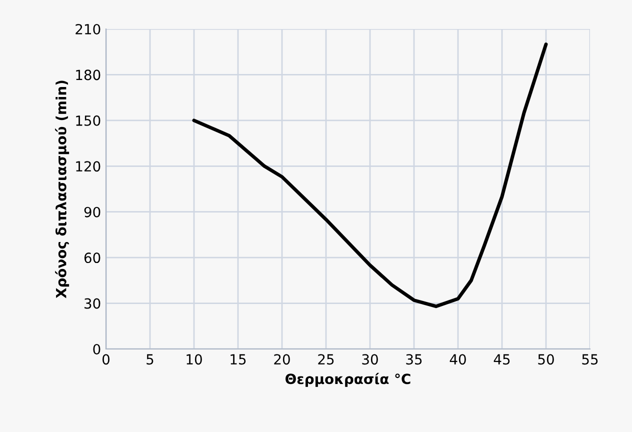  I want to click on y-tick-label: 60, so click(92, 258).